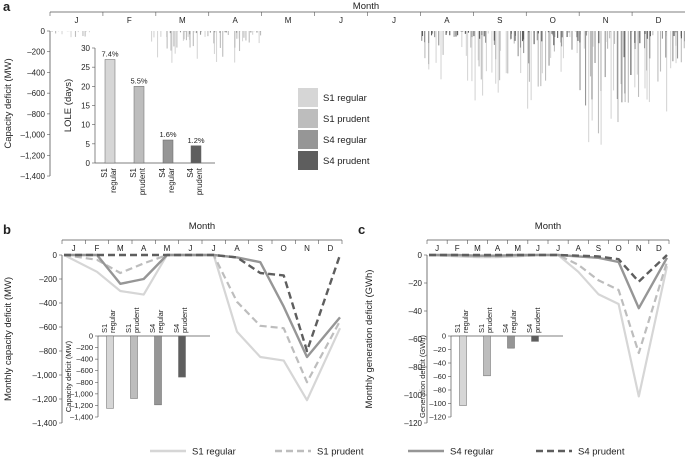  Describe the element at coordinates (413, 395) in the screenshot. I see `y-tick-label: –100` at that location.